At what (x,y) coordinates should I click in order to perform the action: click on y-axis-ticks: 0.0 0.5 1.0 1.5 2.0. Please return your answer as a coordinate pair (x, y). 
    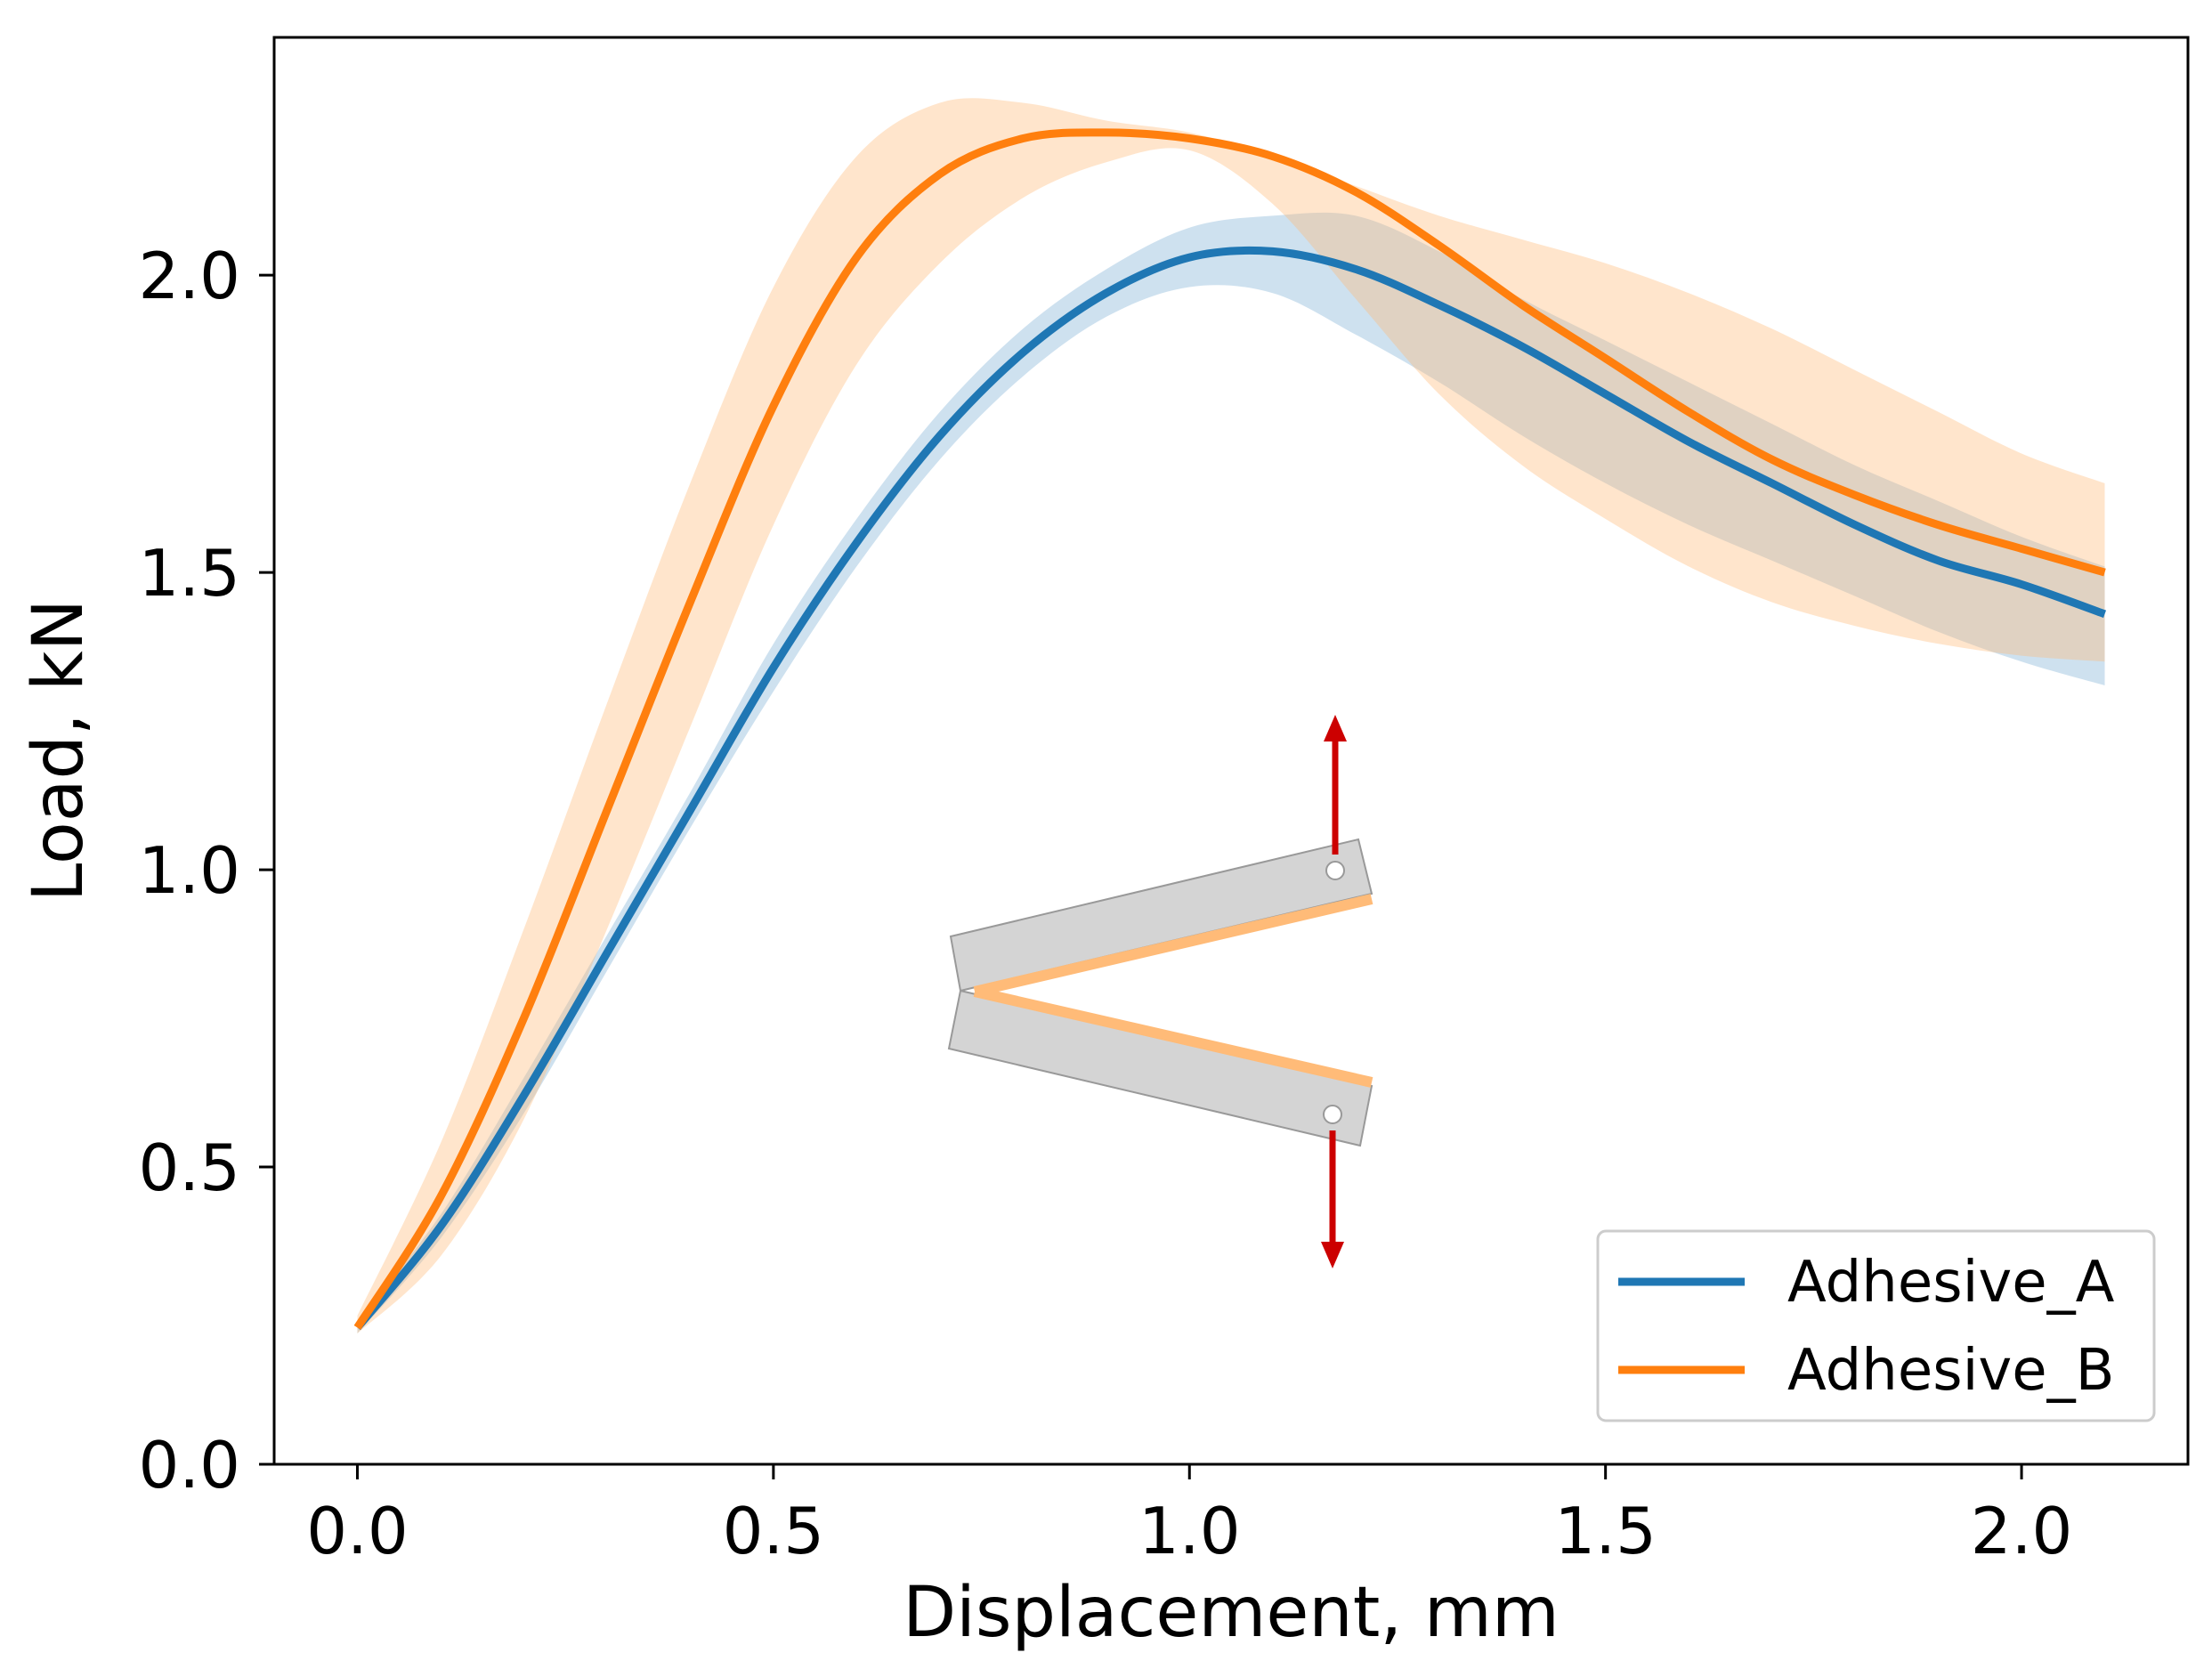
    Looking at the image, I should click on (206, 871).